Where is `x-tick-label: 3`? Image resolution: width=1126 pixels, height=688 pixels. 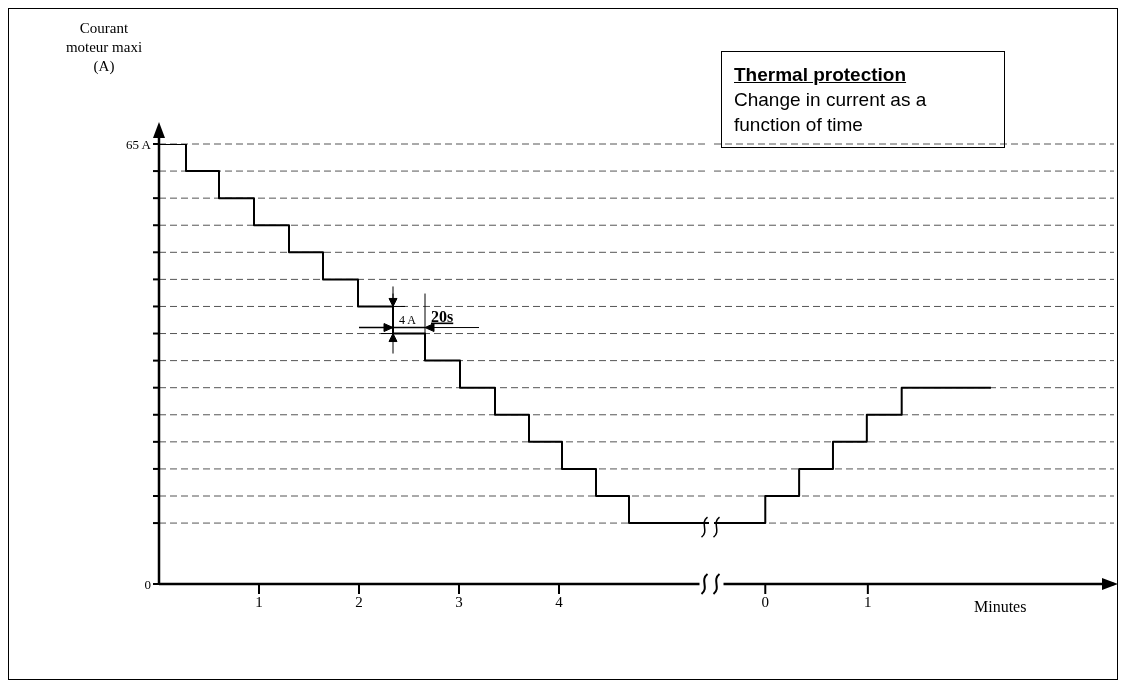
x-tick-label: 3 is located at coordinates (459, 601).